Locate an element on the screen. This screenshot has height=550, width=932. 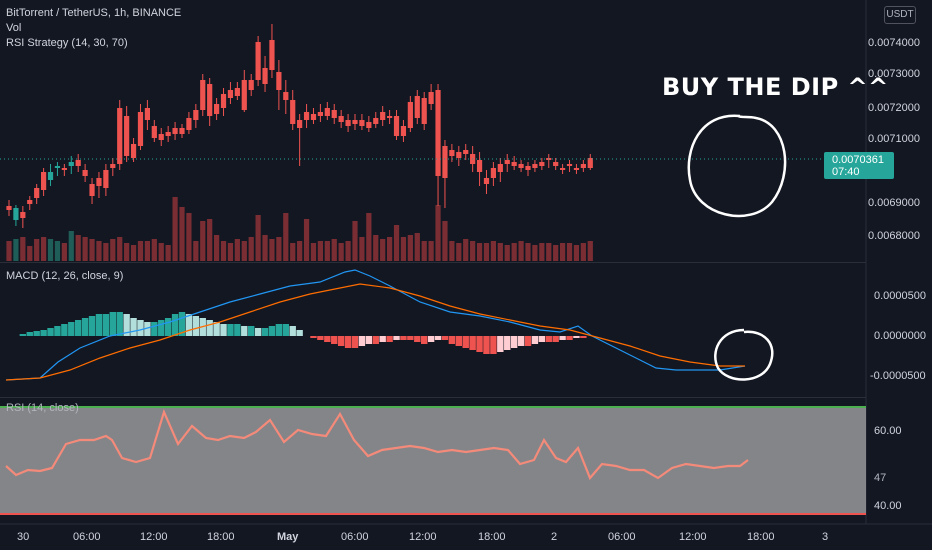
signal-line is located at coordinates (375, 332).